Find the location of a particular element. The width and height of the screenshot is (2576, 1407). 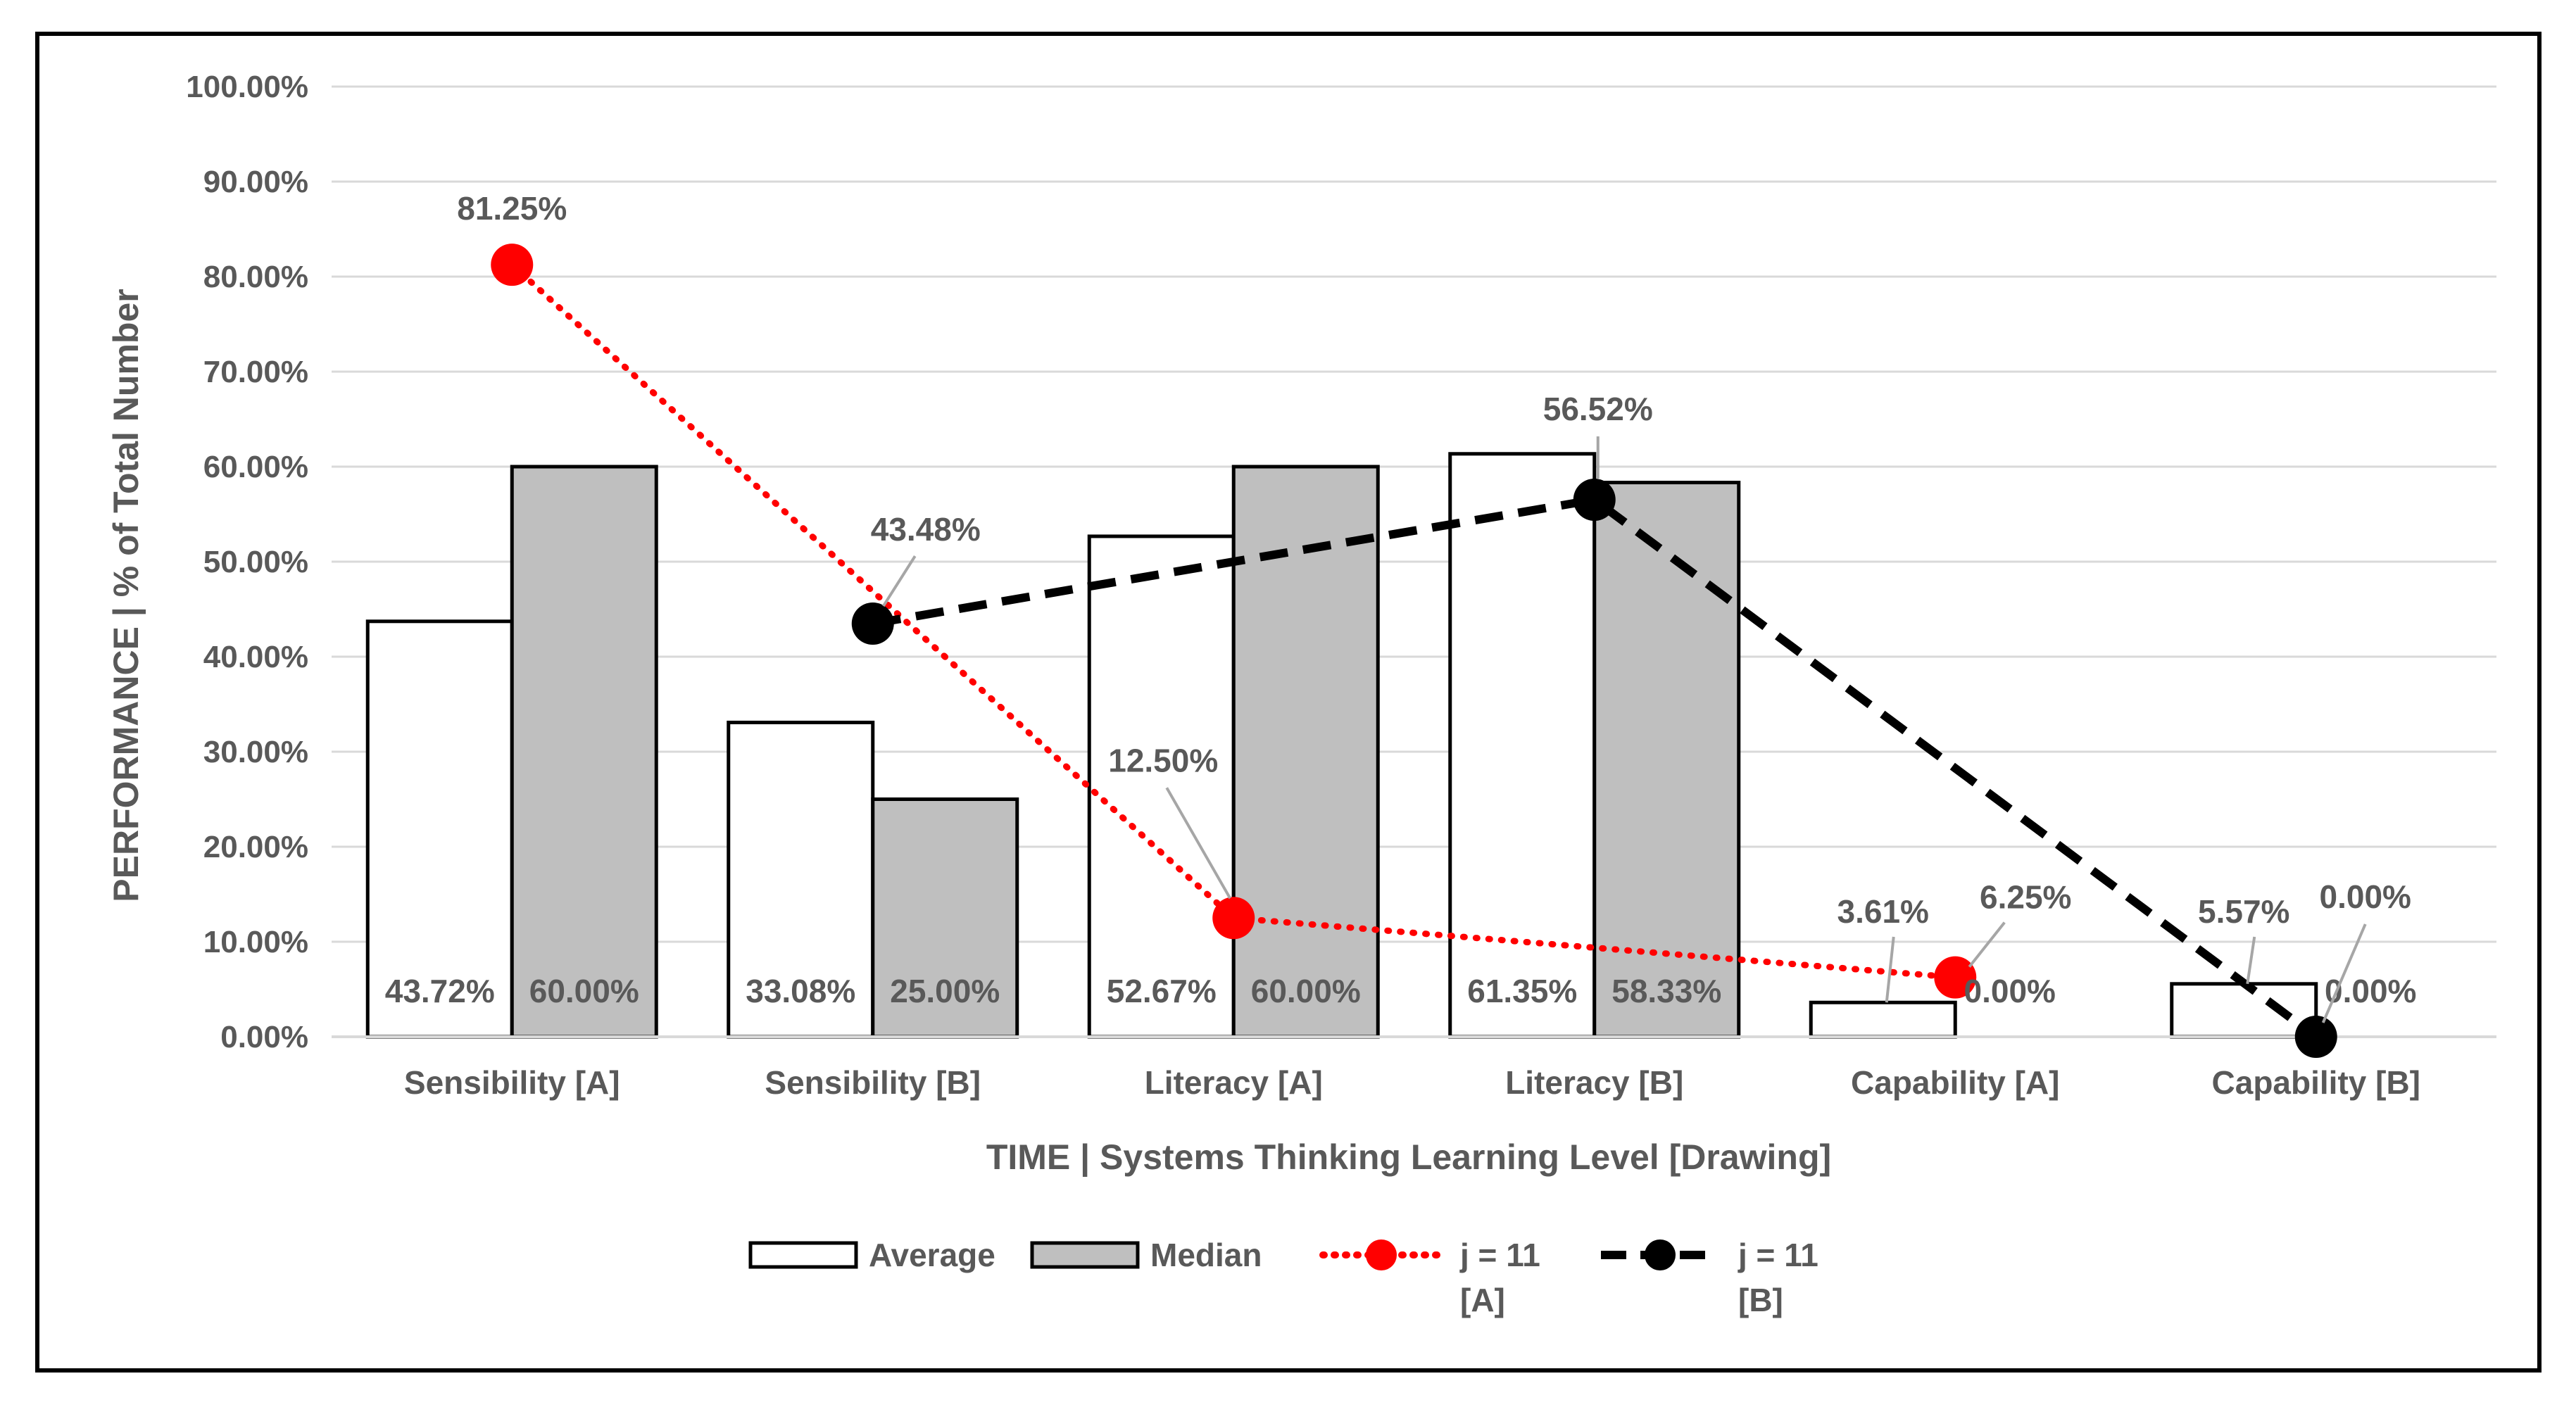

bar-label-average: 61.35% is located at coordinates (1522, 991).